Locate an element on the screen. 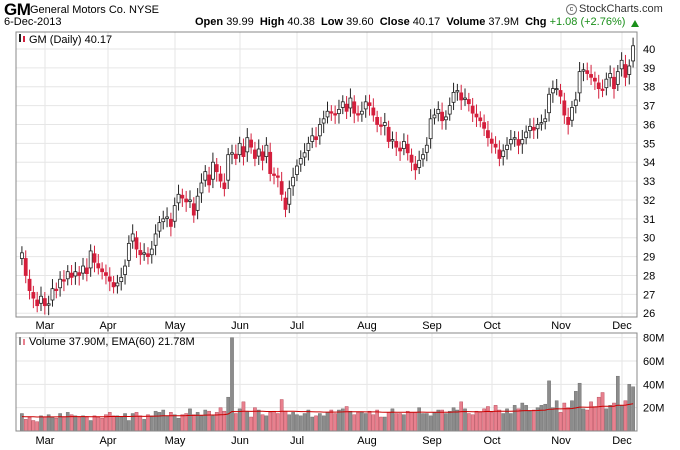 The width and height of the screenshot is (680, 450). volume-legend-text: Volume 37.90M, EMA(60) 21.78M is located at coordinates (112, 342).